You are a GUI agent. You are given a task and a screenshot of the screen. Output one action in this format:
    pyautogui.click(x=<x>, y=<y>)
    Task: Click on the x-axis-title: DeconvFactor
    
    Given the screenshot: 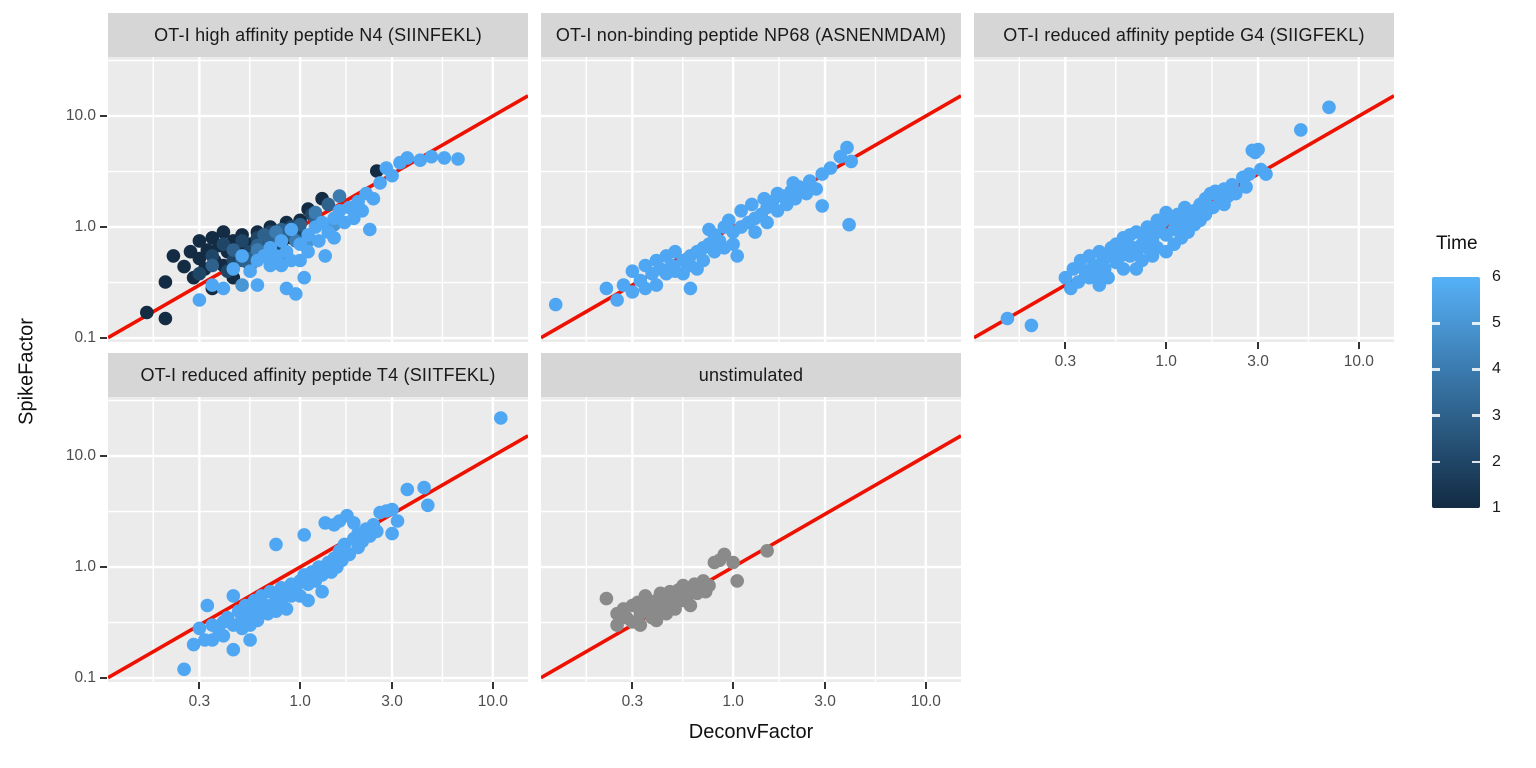 What is the action you would take?
    pyautogui.click(x=751, y=732)
    